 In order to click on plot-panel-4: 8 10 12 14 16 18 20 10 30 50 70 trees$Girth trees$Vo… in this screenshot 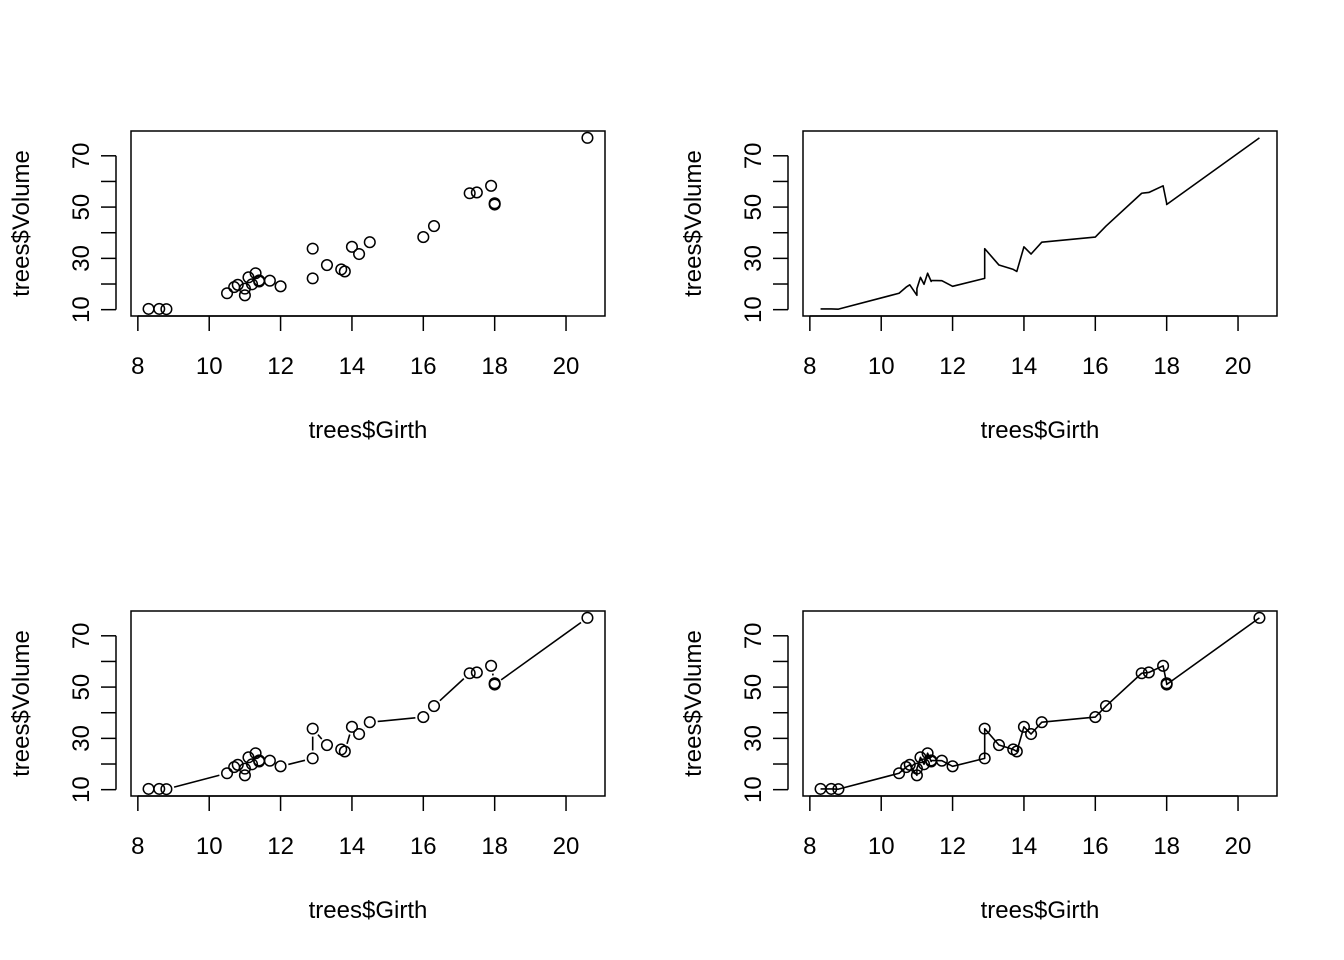, I will do `click(979, 767)`.